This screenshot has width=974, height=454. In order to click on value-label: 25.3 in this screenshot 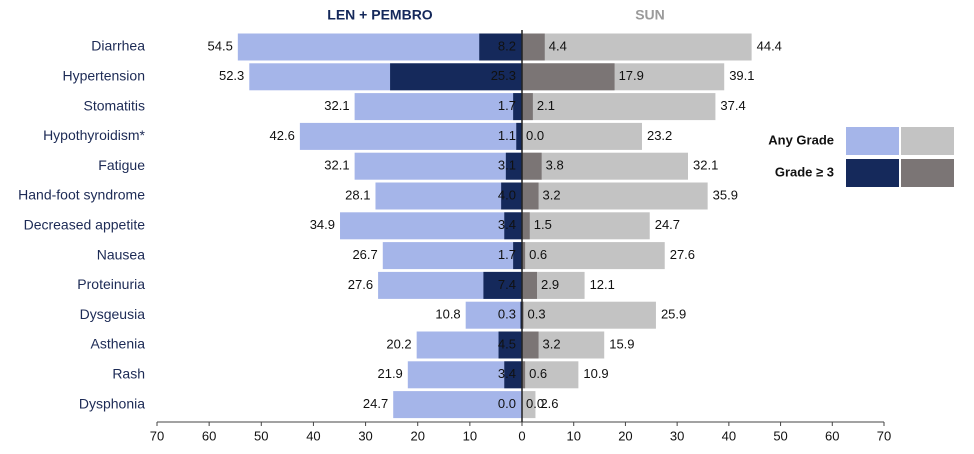, I will do `click(503, 75)`.